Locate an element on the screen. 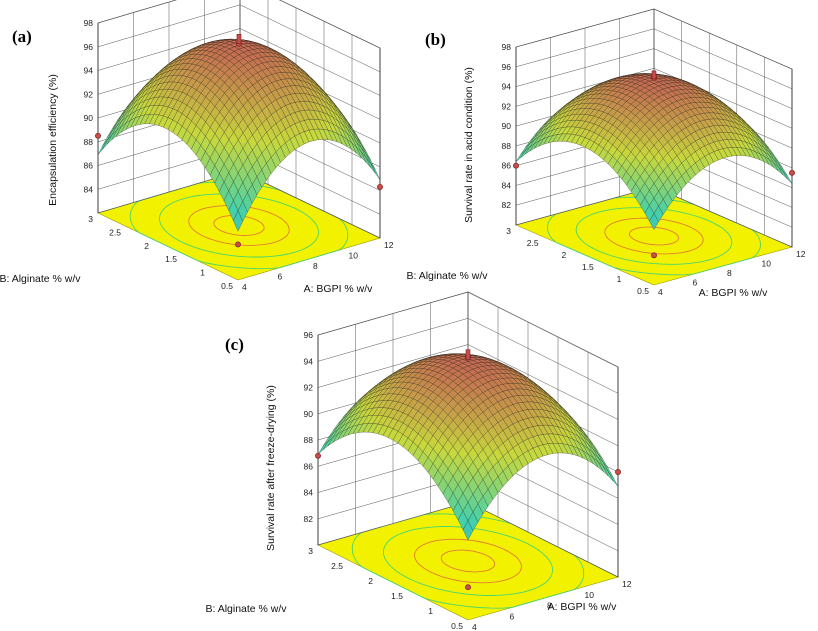 The image size is (818, 631). z-axis-title: Survival rate after freeze-drying (%) is located at coordinates (271, 468).